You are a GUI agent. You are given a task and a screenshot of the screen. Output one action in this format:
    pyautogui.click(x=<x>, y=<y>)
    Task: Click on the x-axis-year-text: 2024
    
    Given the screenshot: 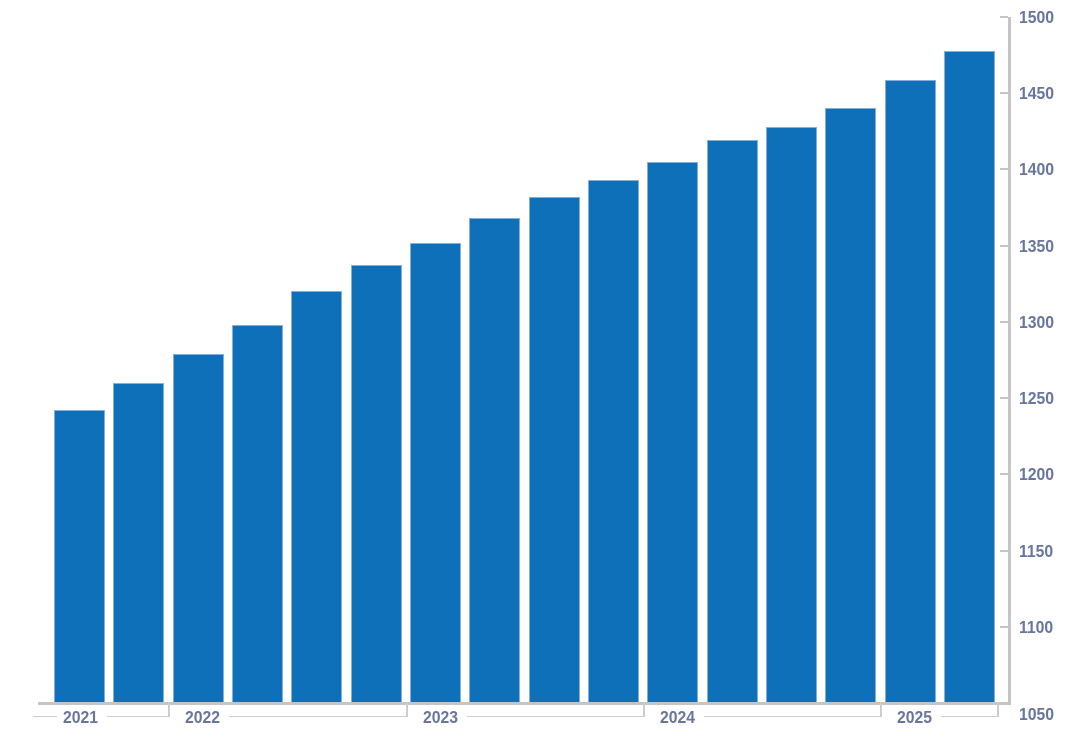 What is the action you would take?
    pyautogui.click(x=678, y=717)
    